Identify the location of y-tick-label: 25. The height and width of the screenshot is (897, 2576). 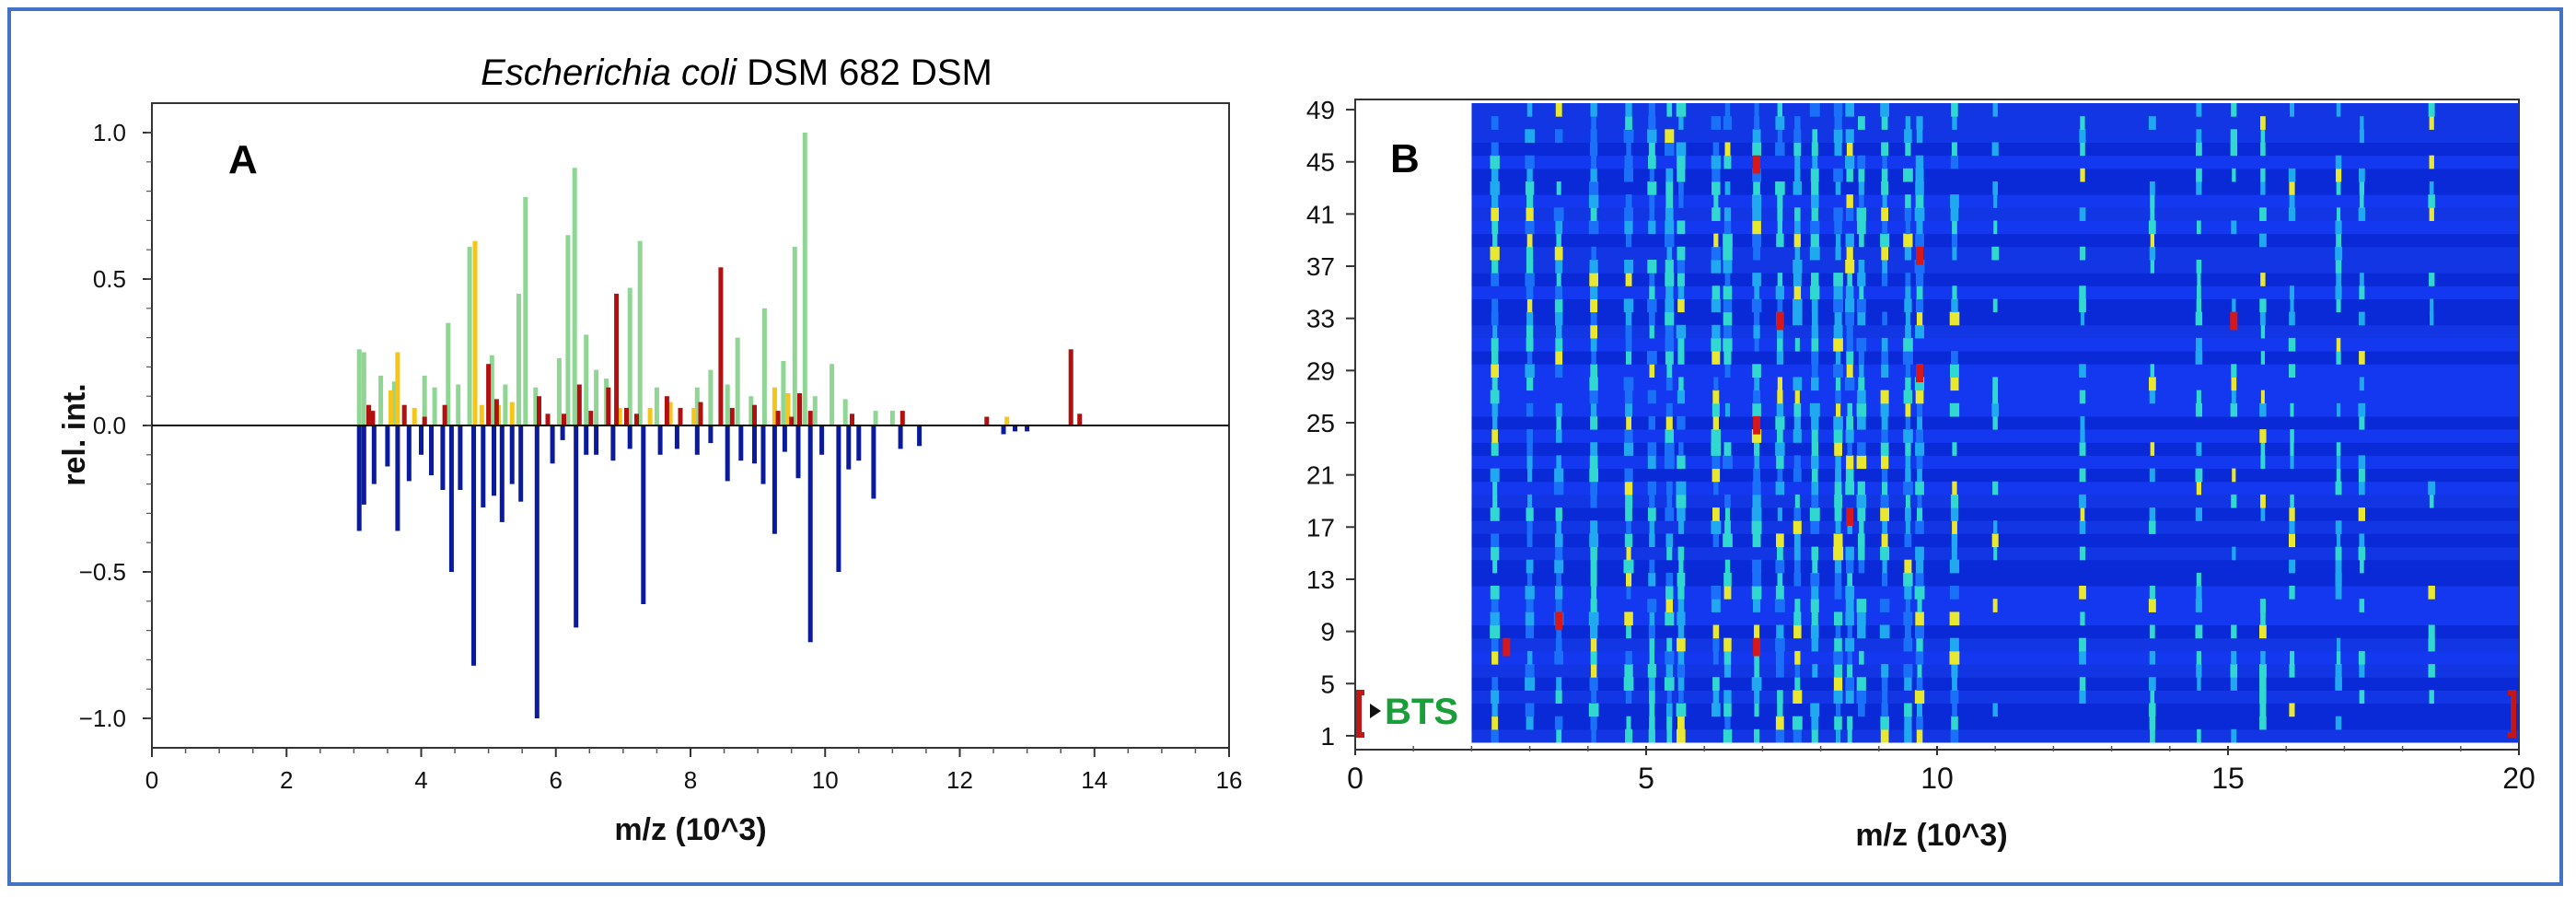
(1320, 423).